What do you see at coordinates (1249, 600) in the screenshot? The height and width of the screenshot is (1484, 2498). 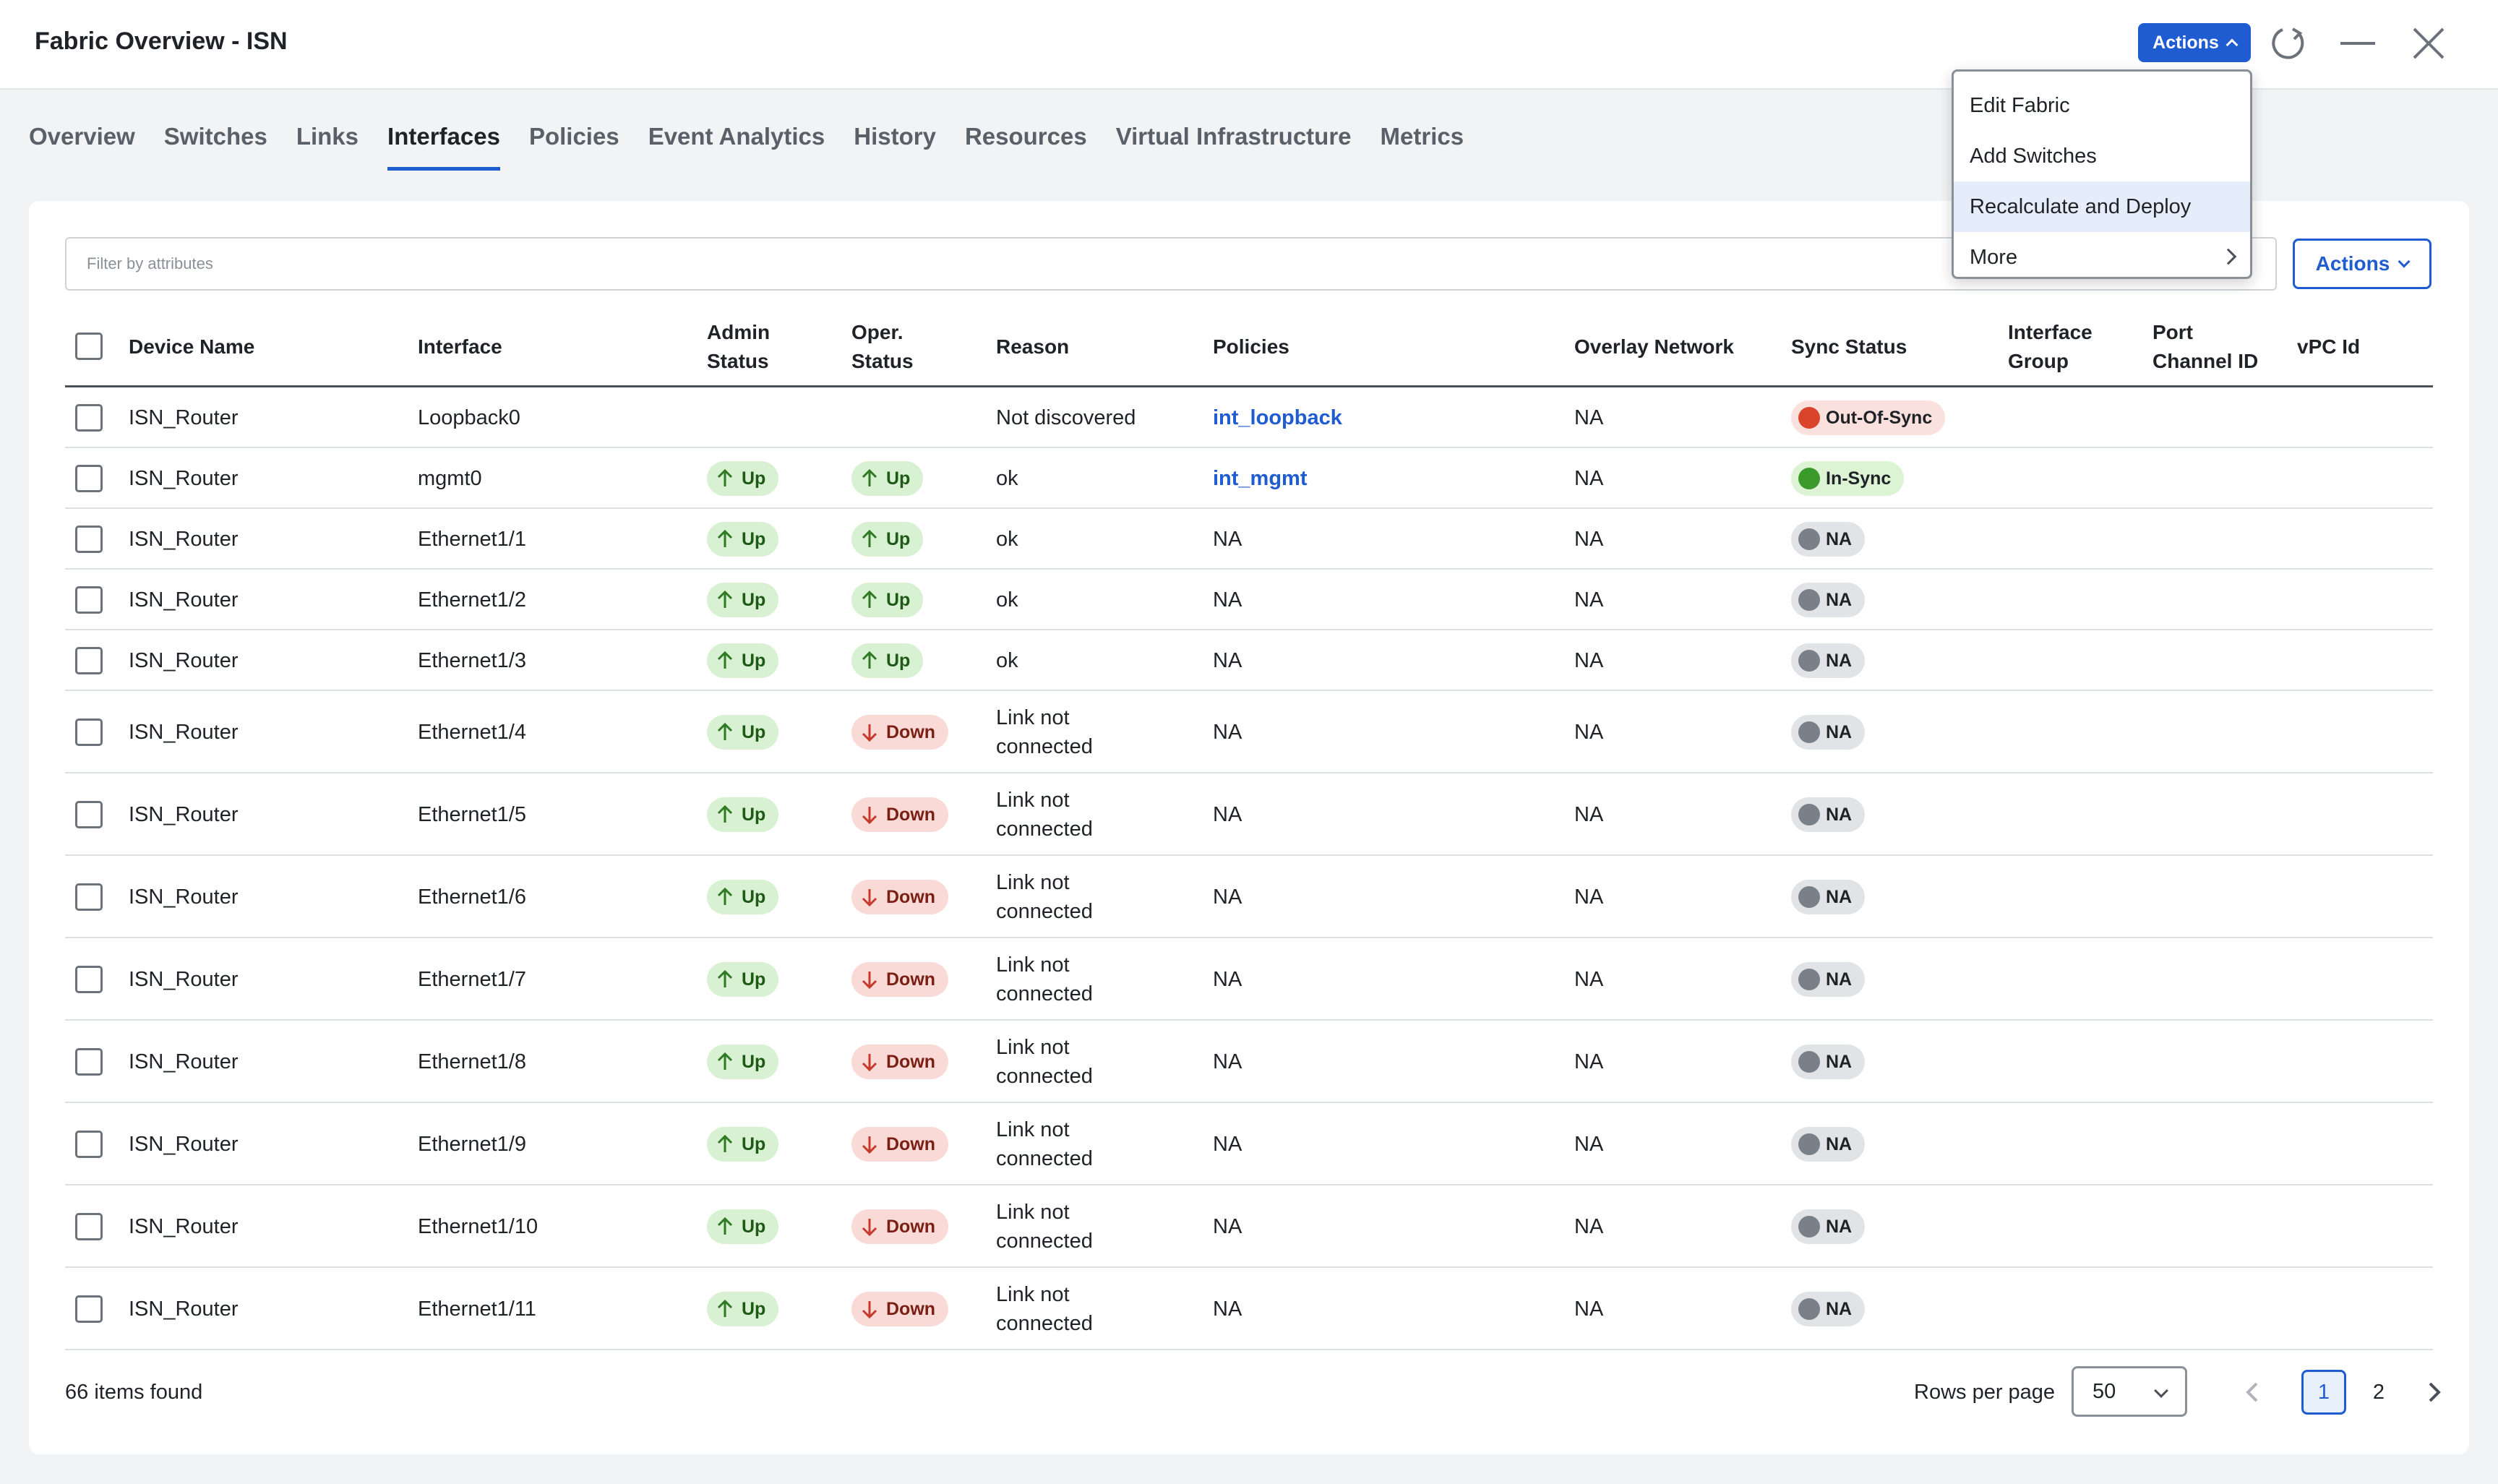 I see `table-row: ISN_Router Ethernet1/2 Up Up ok NA NA NA` at bounding box center [1249, 600].